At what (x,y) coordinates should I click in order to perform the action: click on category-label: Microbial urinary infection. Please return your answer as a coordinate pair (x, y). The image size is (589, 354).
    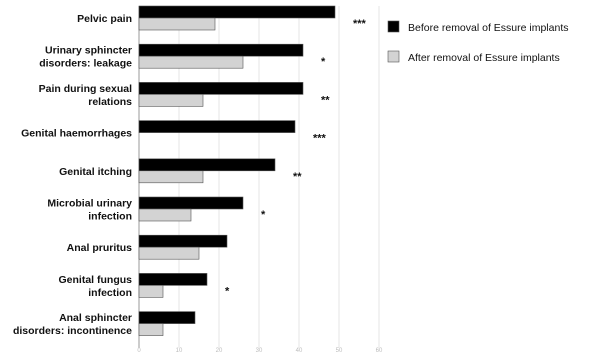
    Looking at the image, I should click on (89, 210).